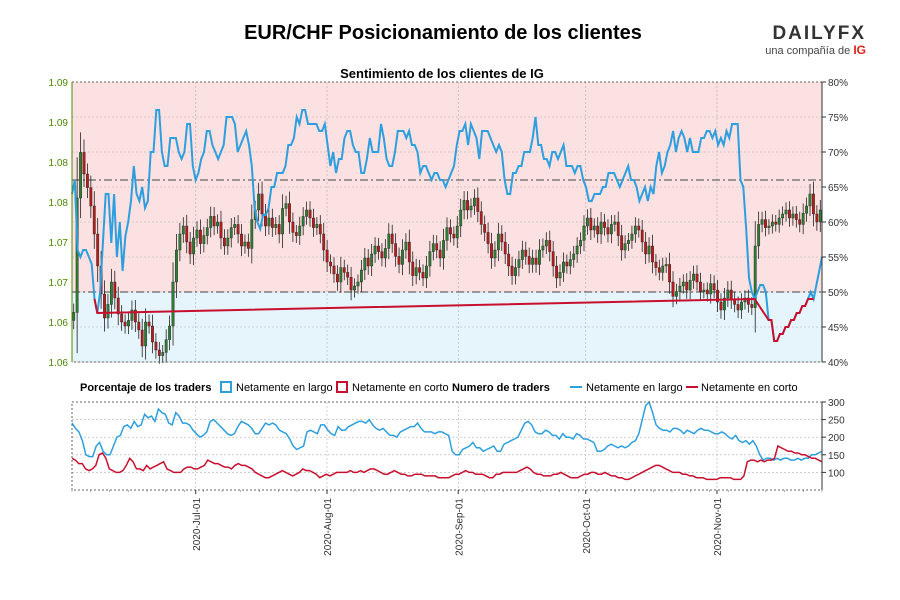 This screenshot has width=900, height=600. What do you see at coordinates (835, 223) in the screenshot?
I see `percent-axis: 40% 45% 50% 55% 60% 65% 70% 75% 80%` at bounding box center [835, 223].